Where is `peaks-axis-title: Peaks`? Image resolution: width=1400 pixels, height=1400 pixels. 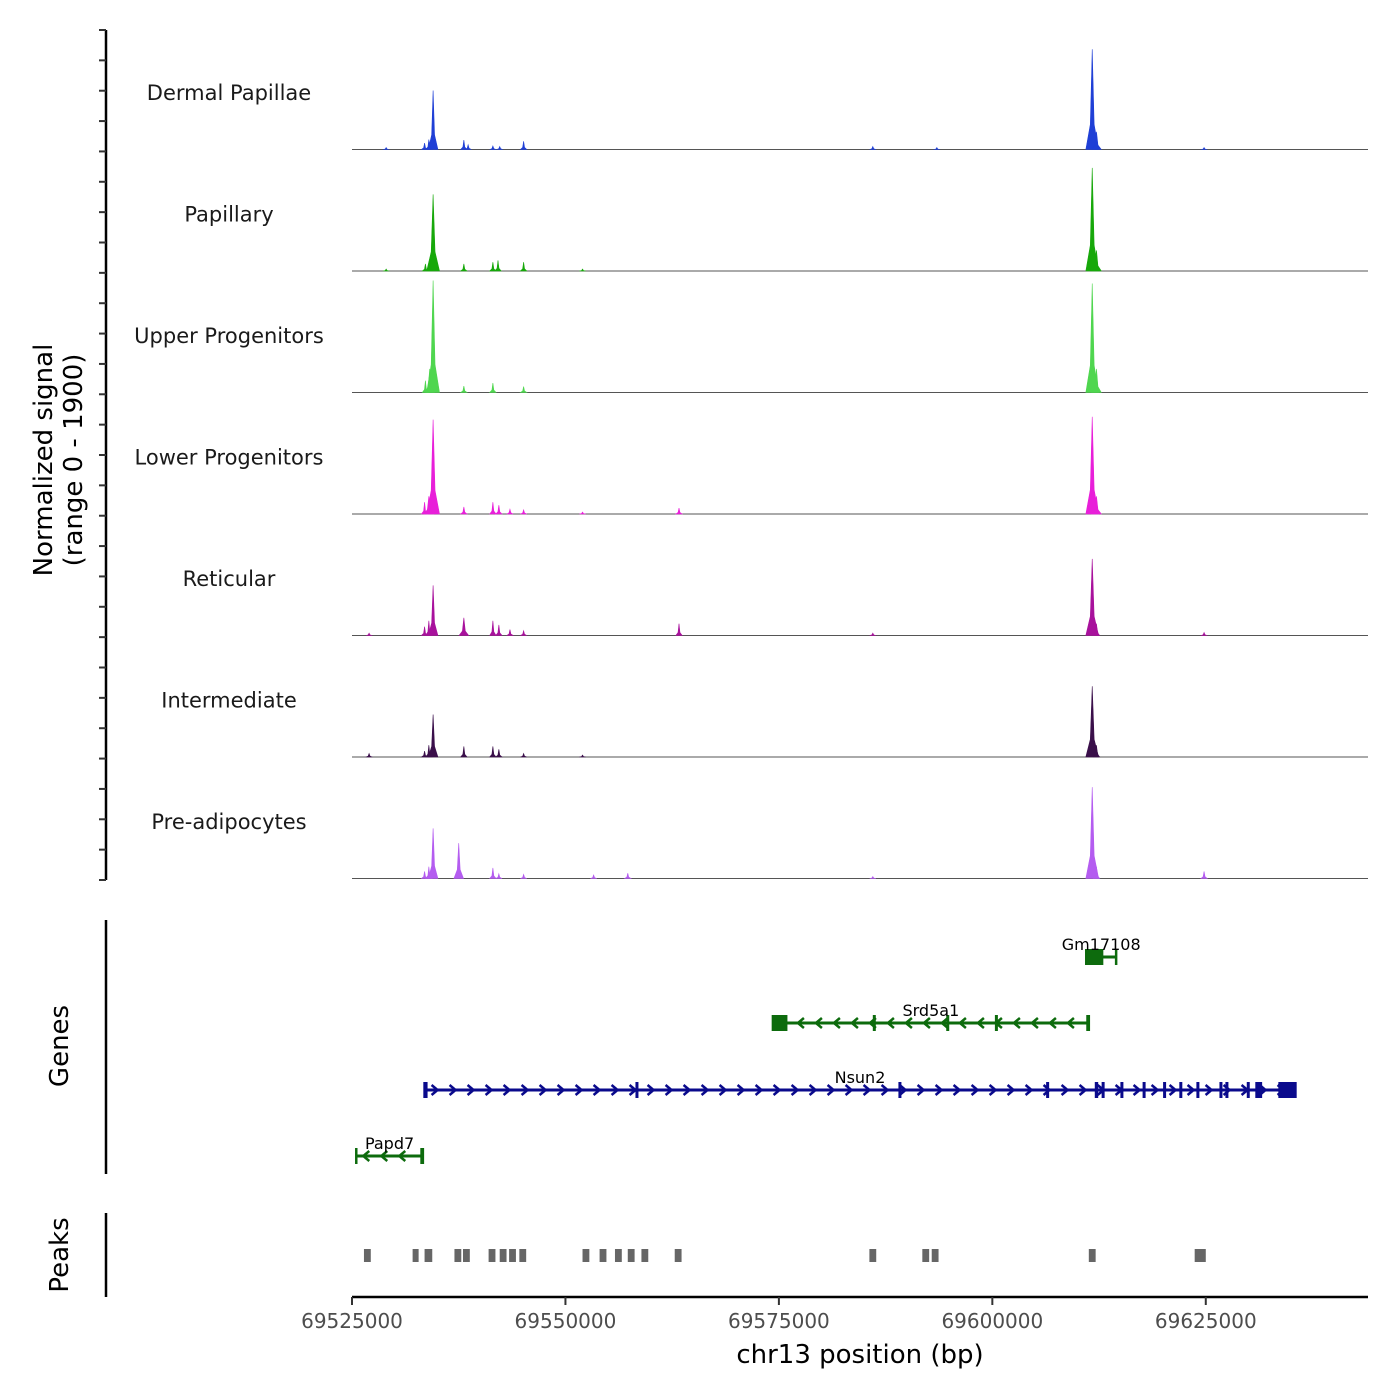 peaks-axis-title: Peaks is located at coordinates (60, 1254).